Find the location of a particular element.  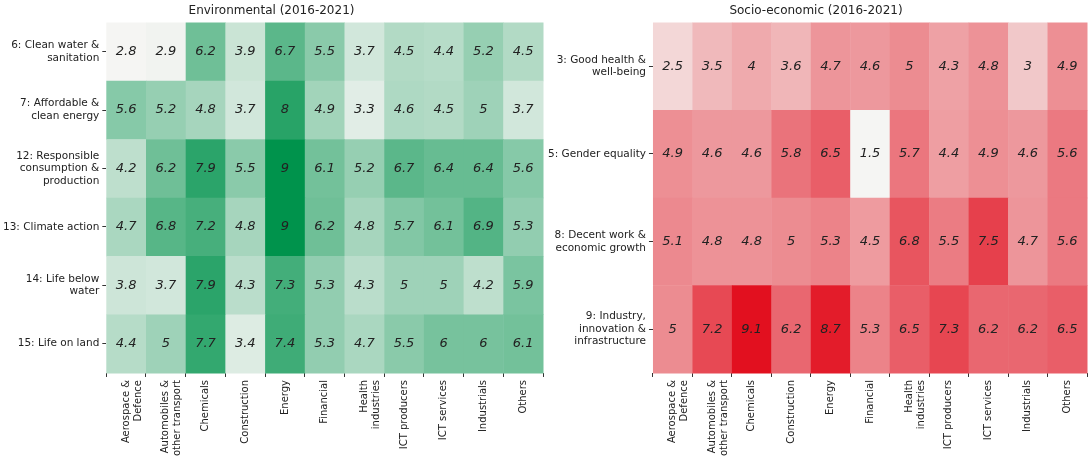

y-tick-label: 9: Industry, innovation & infrastructure is located at coordinates (610, 328).